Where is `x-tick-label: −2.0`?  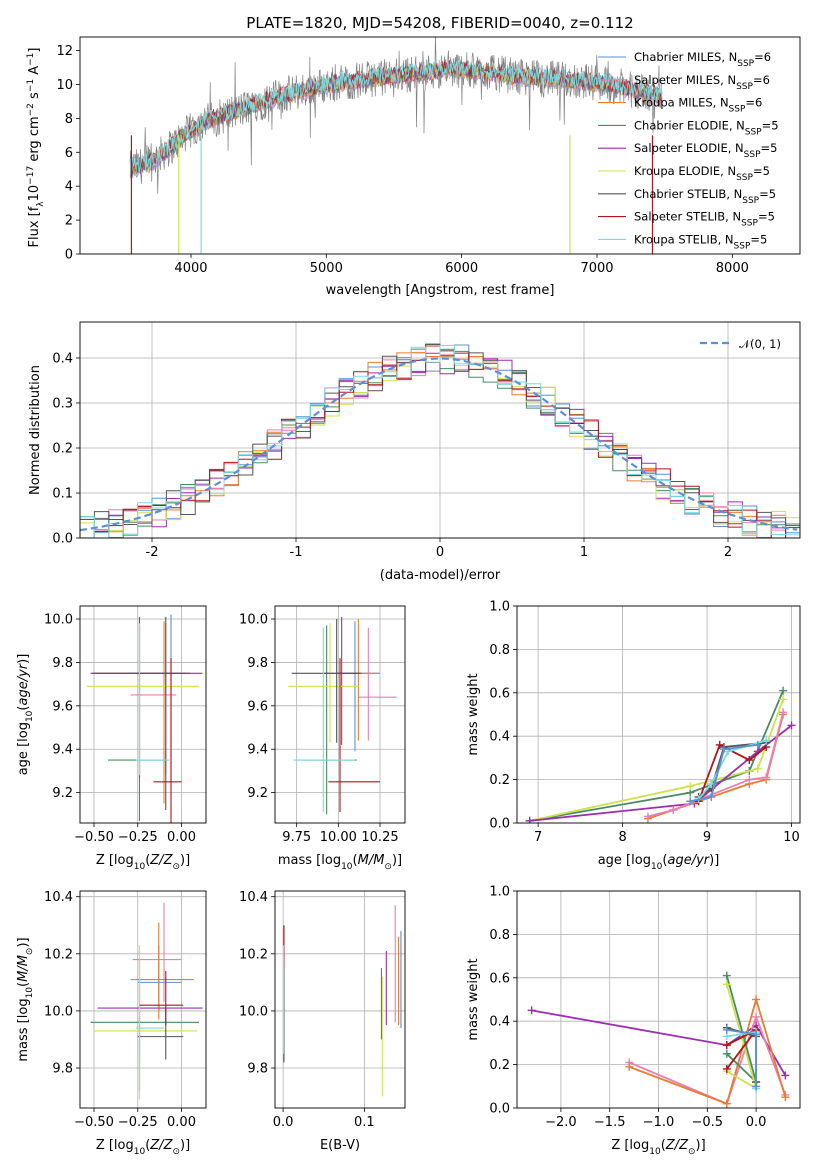
x-tick-label: −2.0 is located at coordinates (561, 1122).